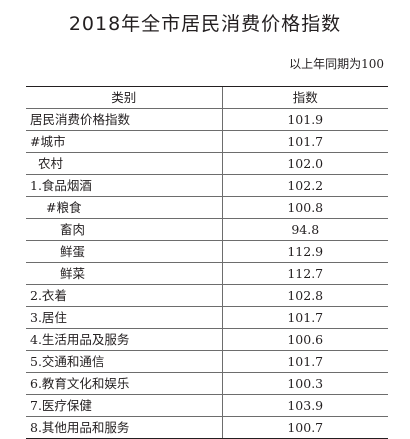 This screenshot has height=439, width=410. What do you see at coordinates (304, 295) in the screenshot?
I see `row-index-value: 102.8` at bounding box center [304, 295].